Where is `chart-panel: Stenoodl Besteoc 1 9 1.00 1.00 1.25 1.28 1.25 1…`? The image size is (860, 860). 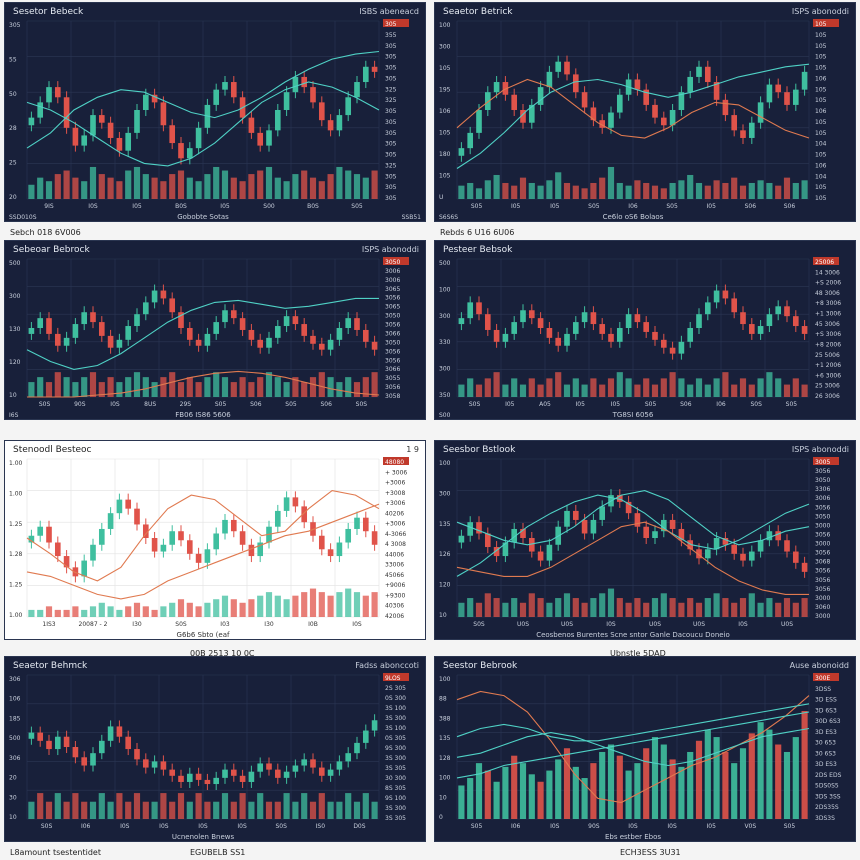
chart-panel: Stenoodl Besteoc 1 9 1.00 1.00 1.25 1.28 1.25 1… is located at coordinates (215, 540).